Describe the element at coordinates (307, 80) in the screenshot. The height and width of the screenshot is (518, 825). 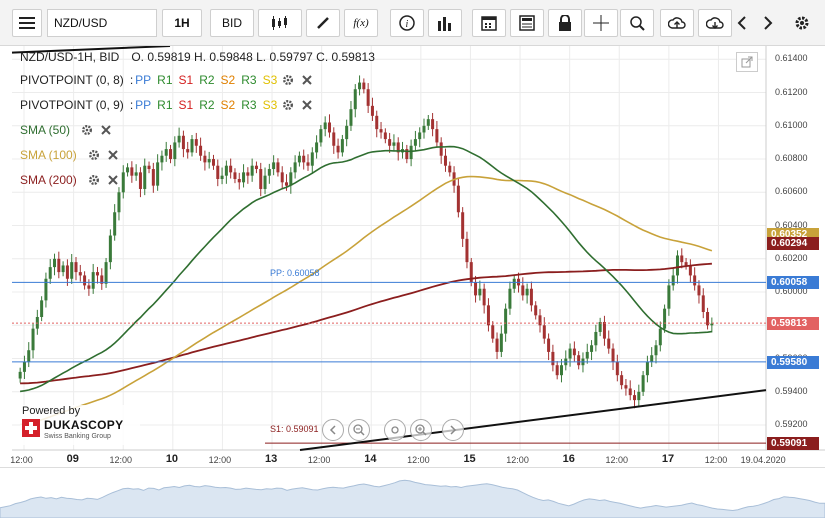
I see `pivot1-close-icon` at that location.